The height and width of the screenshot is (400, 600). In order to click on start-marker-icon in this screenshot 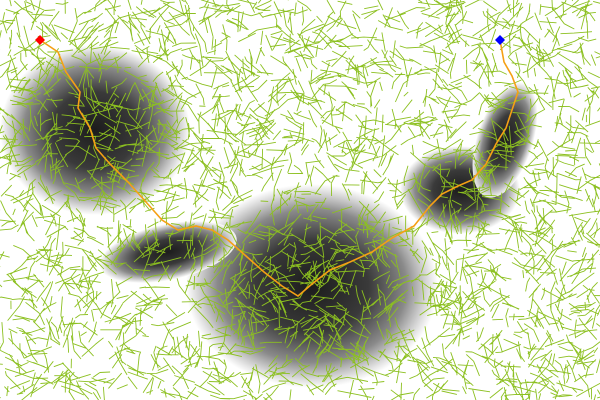, I will do `click(40, 40)`.